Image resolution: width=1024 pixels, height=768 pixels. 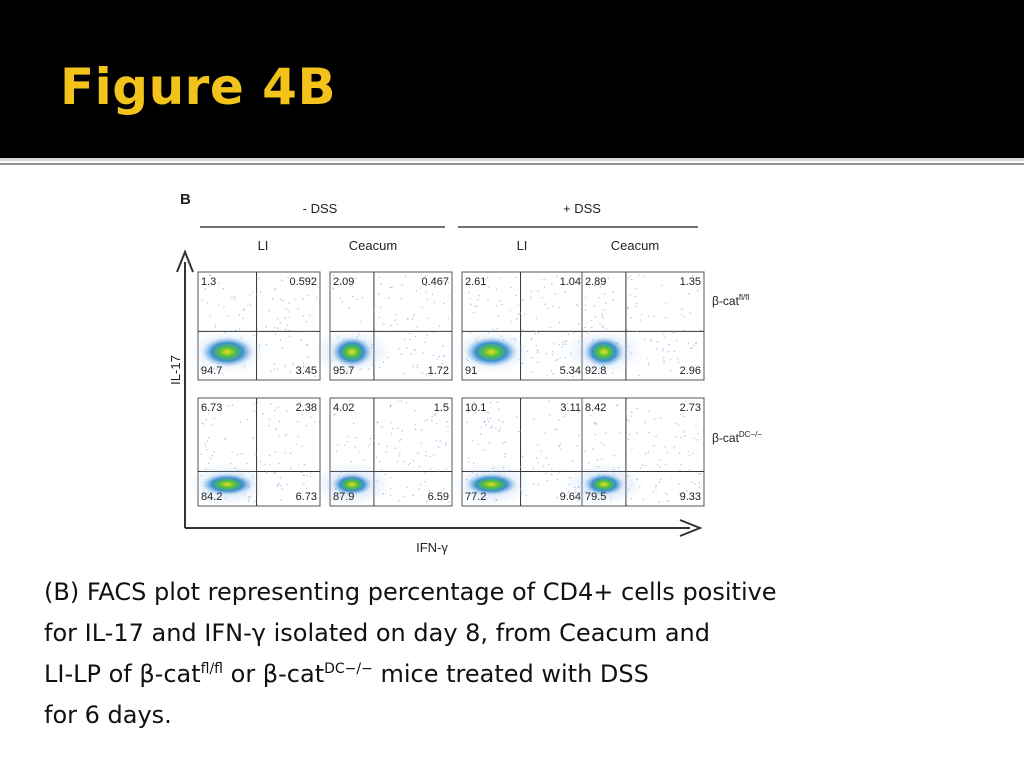 I want to click on quadrant-value-lr: 2.96, so click(x=690, y=371).